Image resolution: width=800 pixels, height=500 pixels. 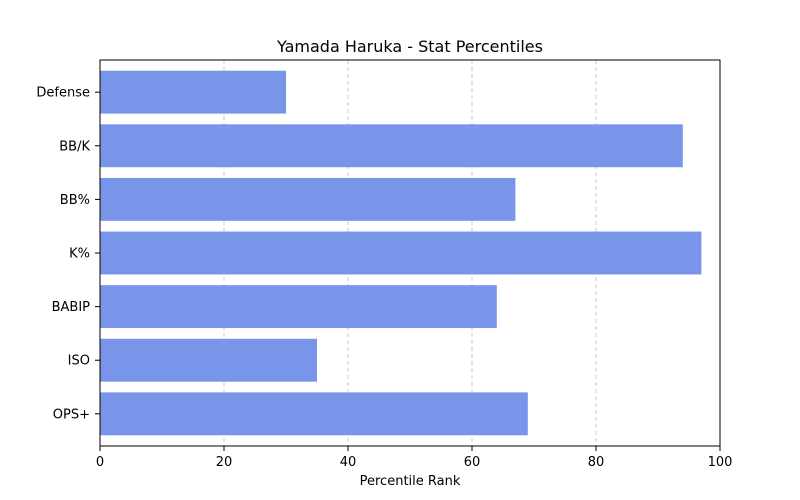 I want to click on x-tick-label: 100, so click(x=720, y=462).